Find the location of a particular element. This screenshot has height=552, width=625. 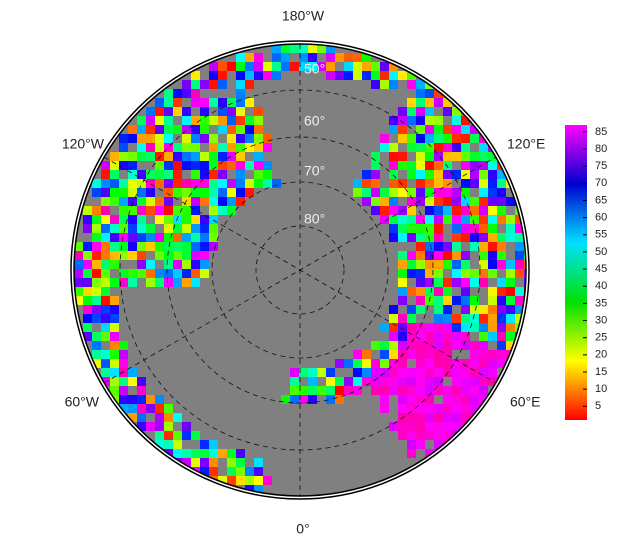

colorbar-tick-label: 10 is located at coordinates (601, 389).